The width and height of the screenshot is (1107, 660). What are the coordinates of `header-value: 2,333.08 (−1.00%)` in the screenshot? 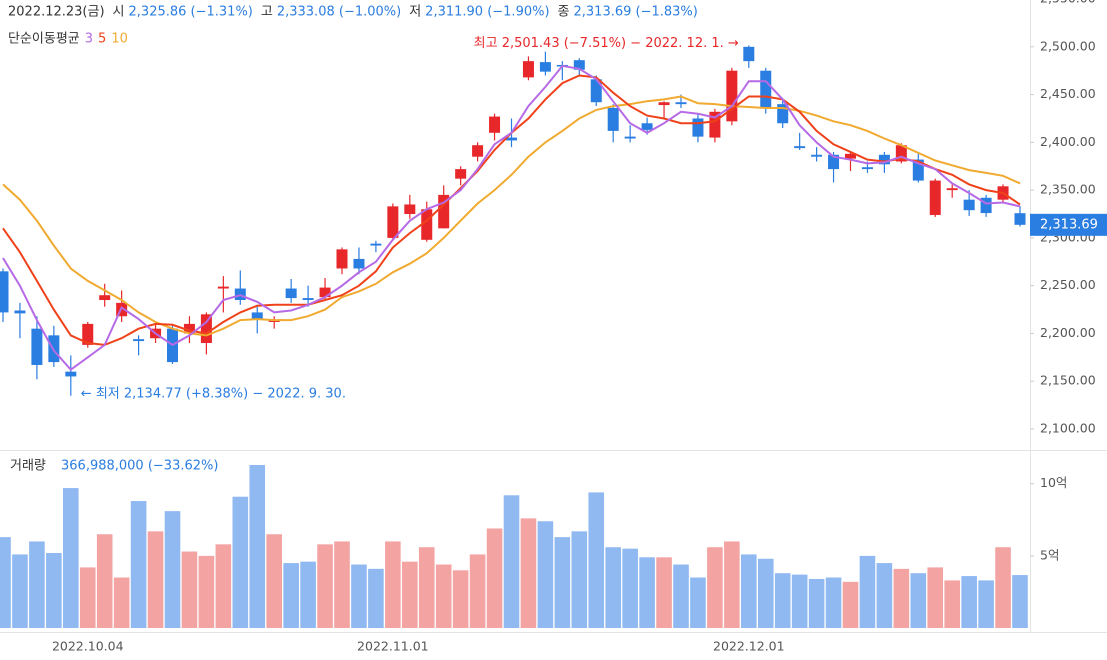 It's located at (339, 12).